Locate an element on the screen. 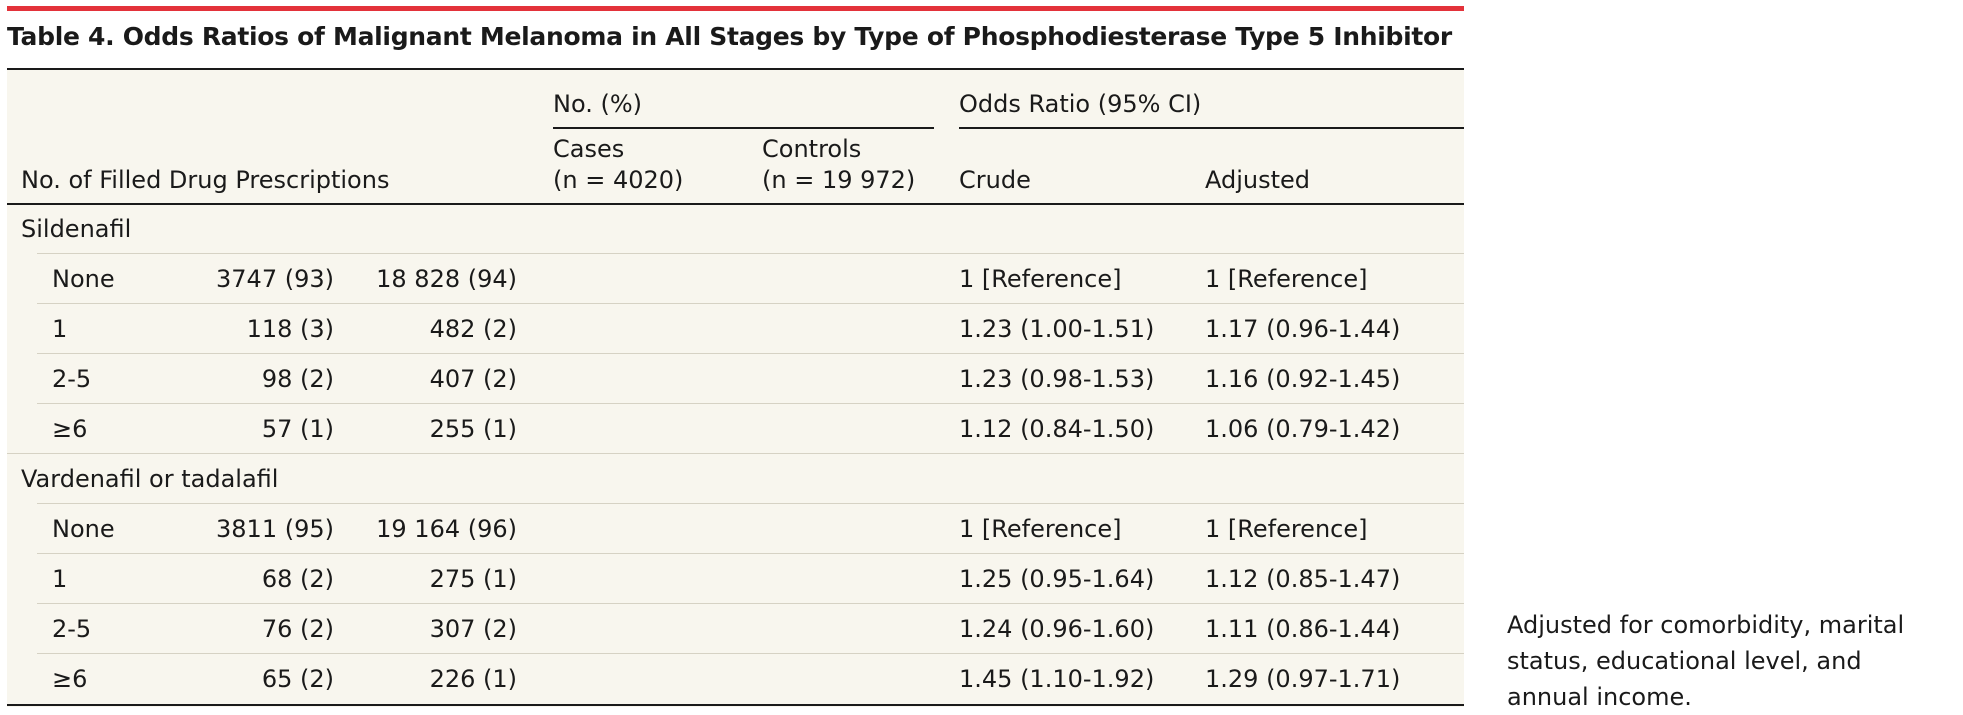  header-cases-line1: Cases is located at coordinates (589, 149).